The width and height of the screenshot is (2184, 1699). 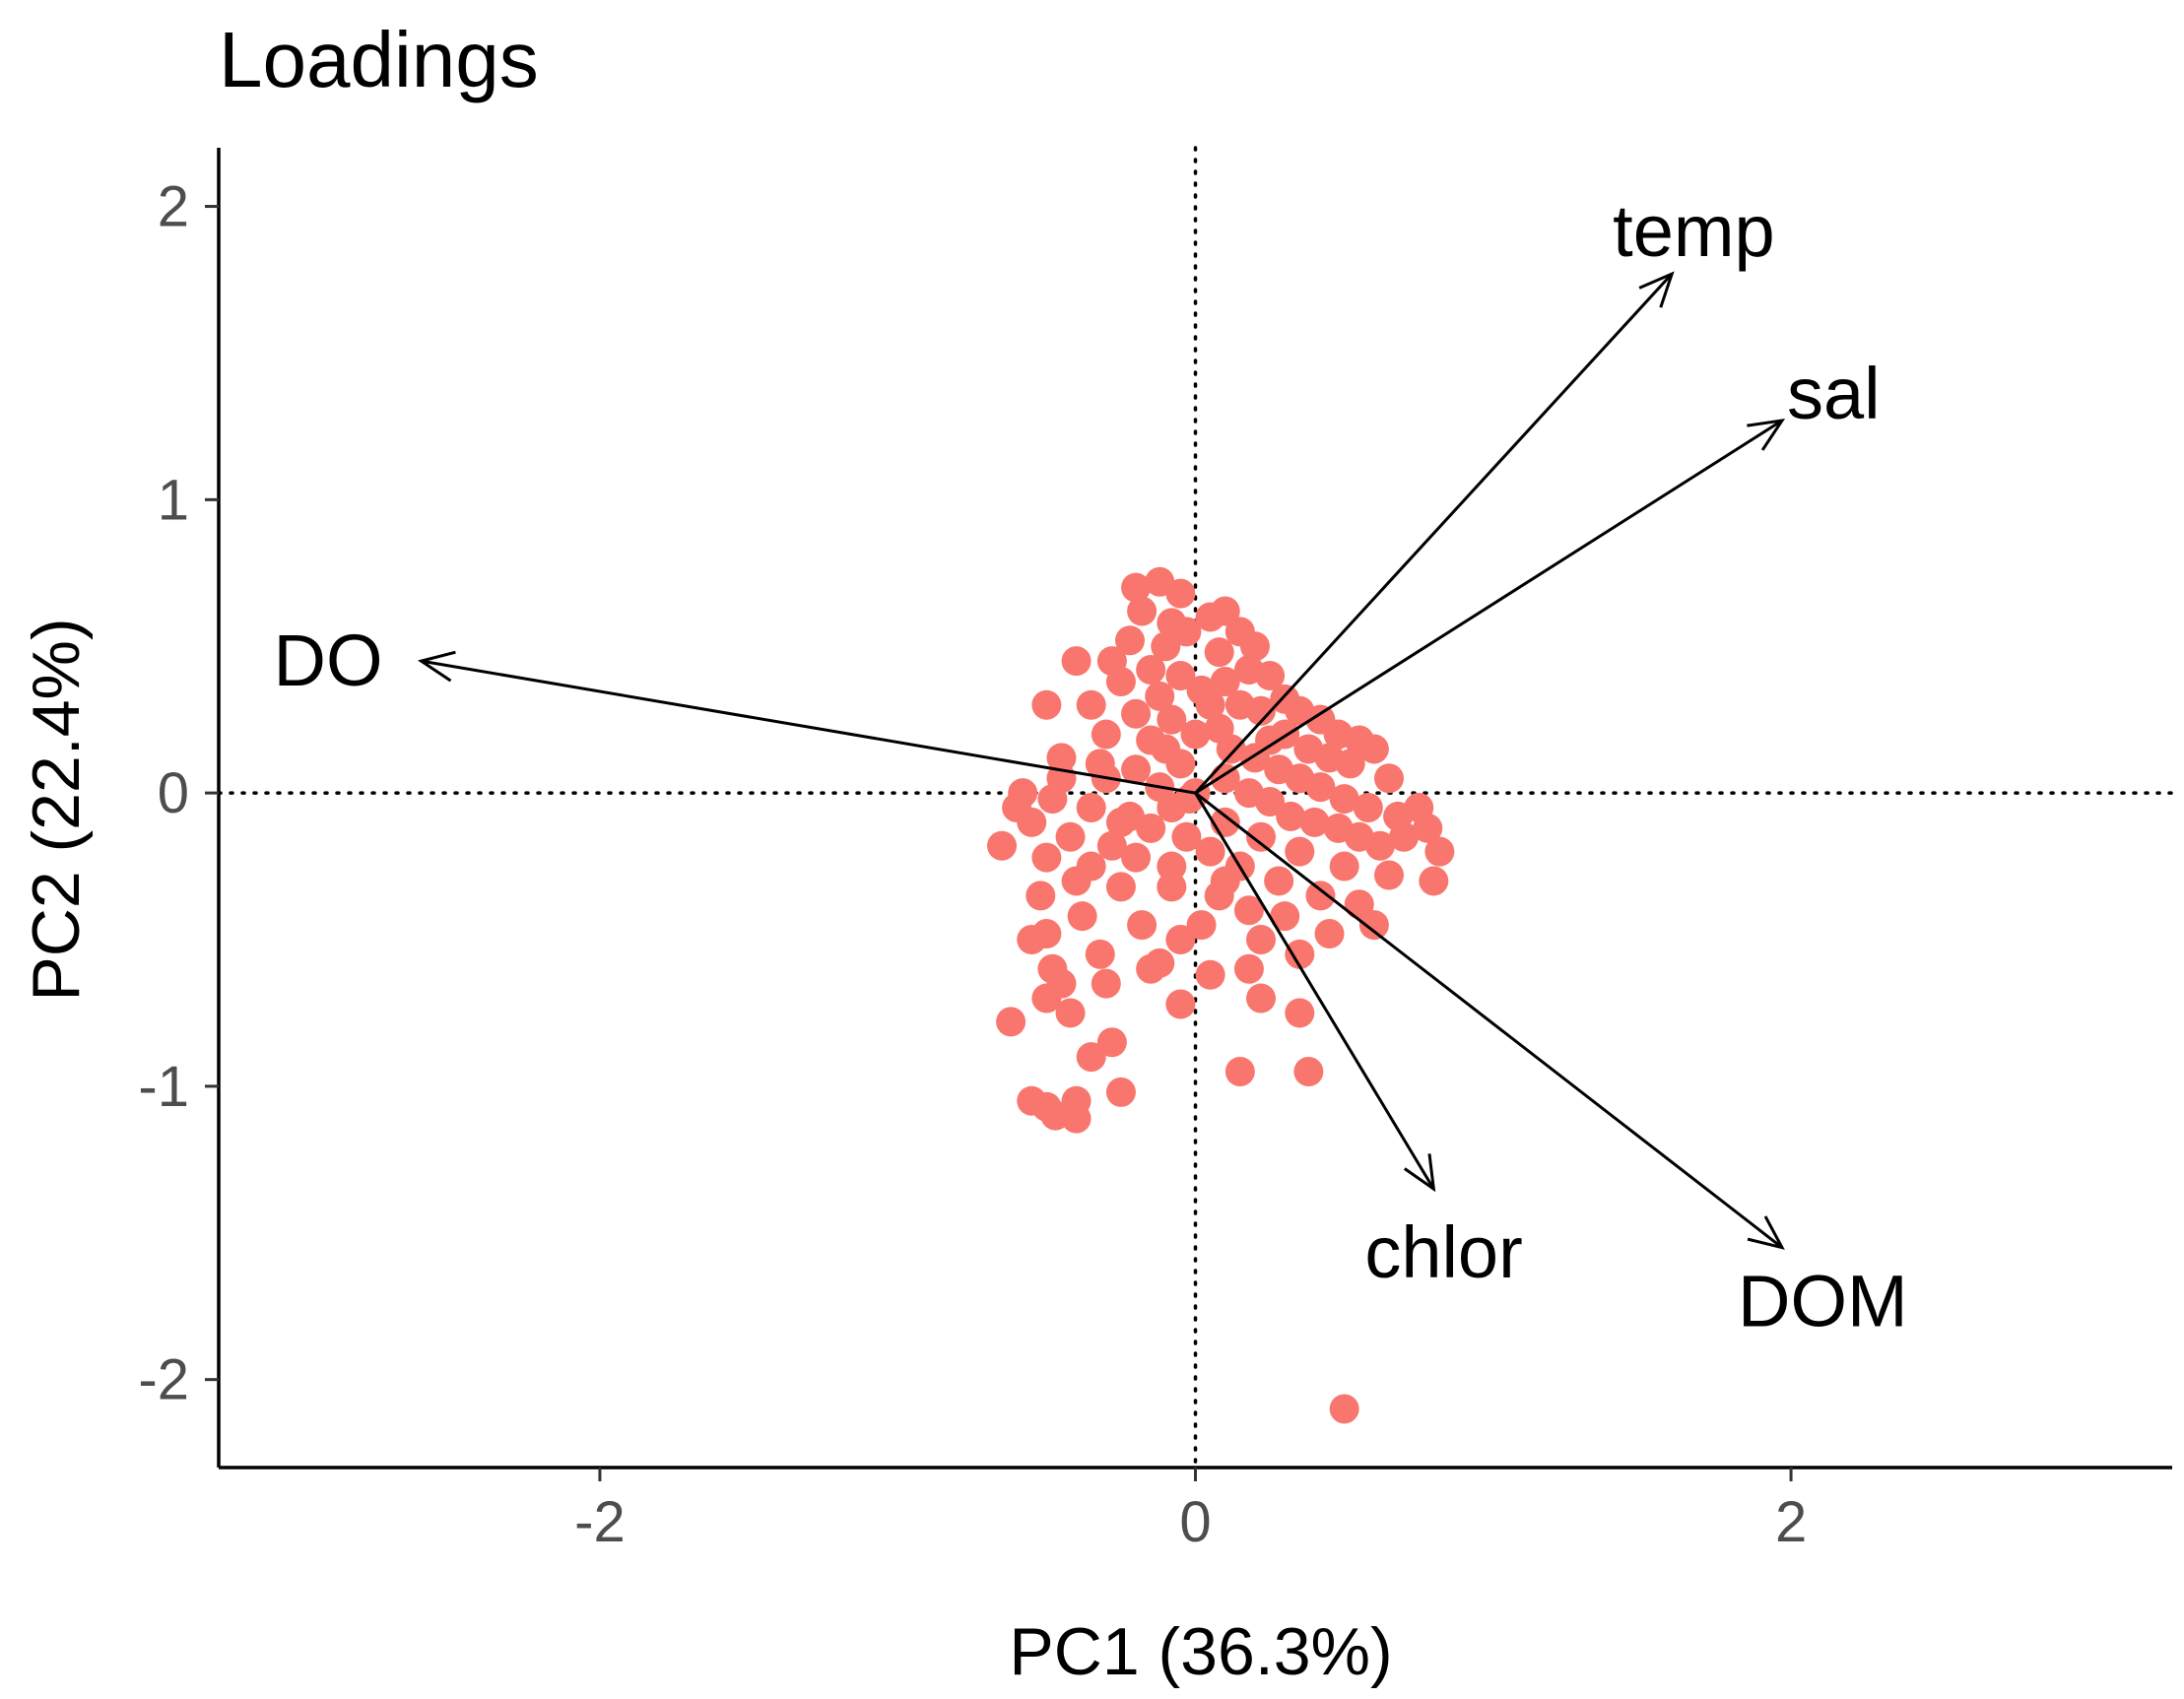 What do you see at coordinates (808, 727) in the screenshot?
I see `loading-arrow-do` at bounding box center [808, 727].